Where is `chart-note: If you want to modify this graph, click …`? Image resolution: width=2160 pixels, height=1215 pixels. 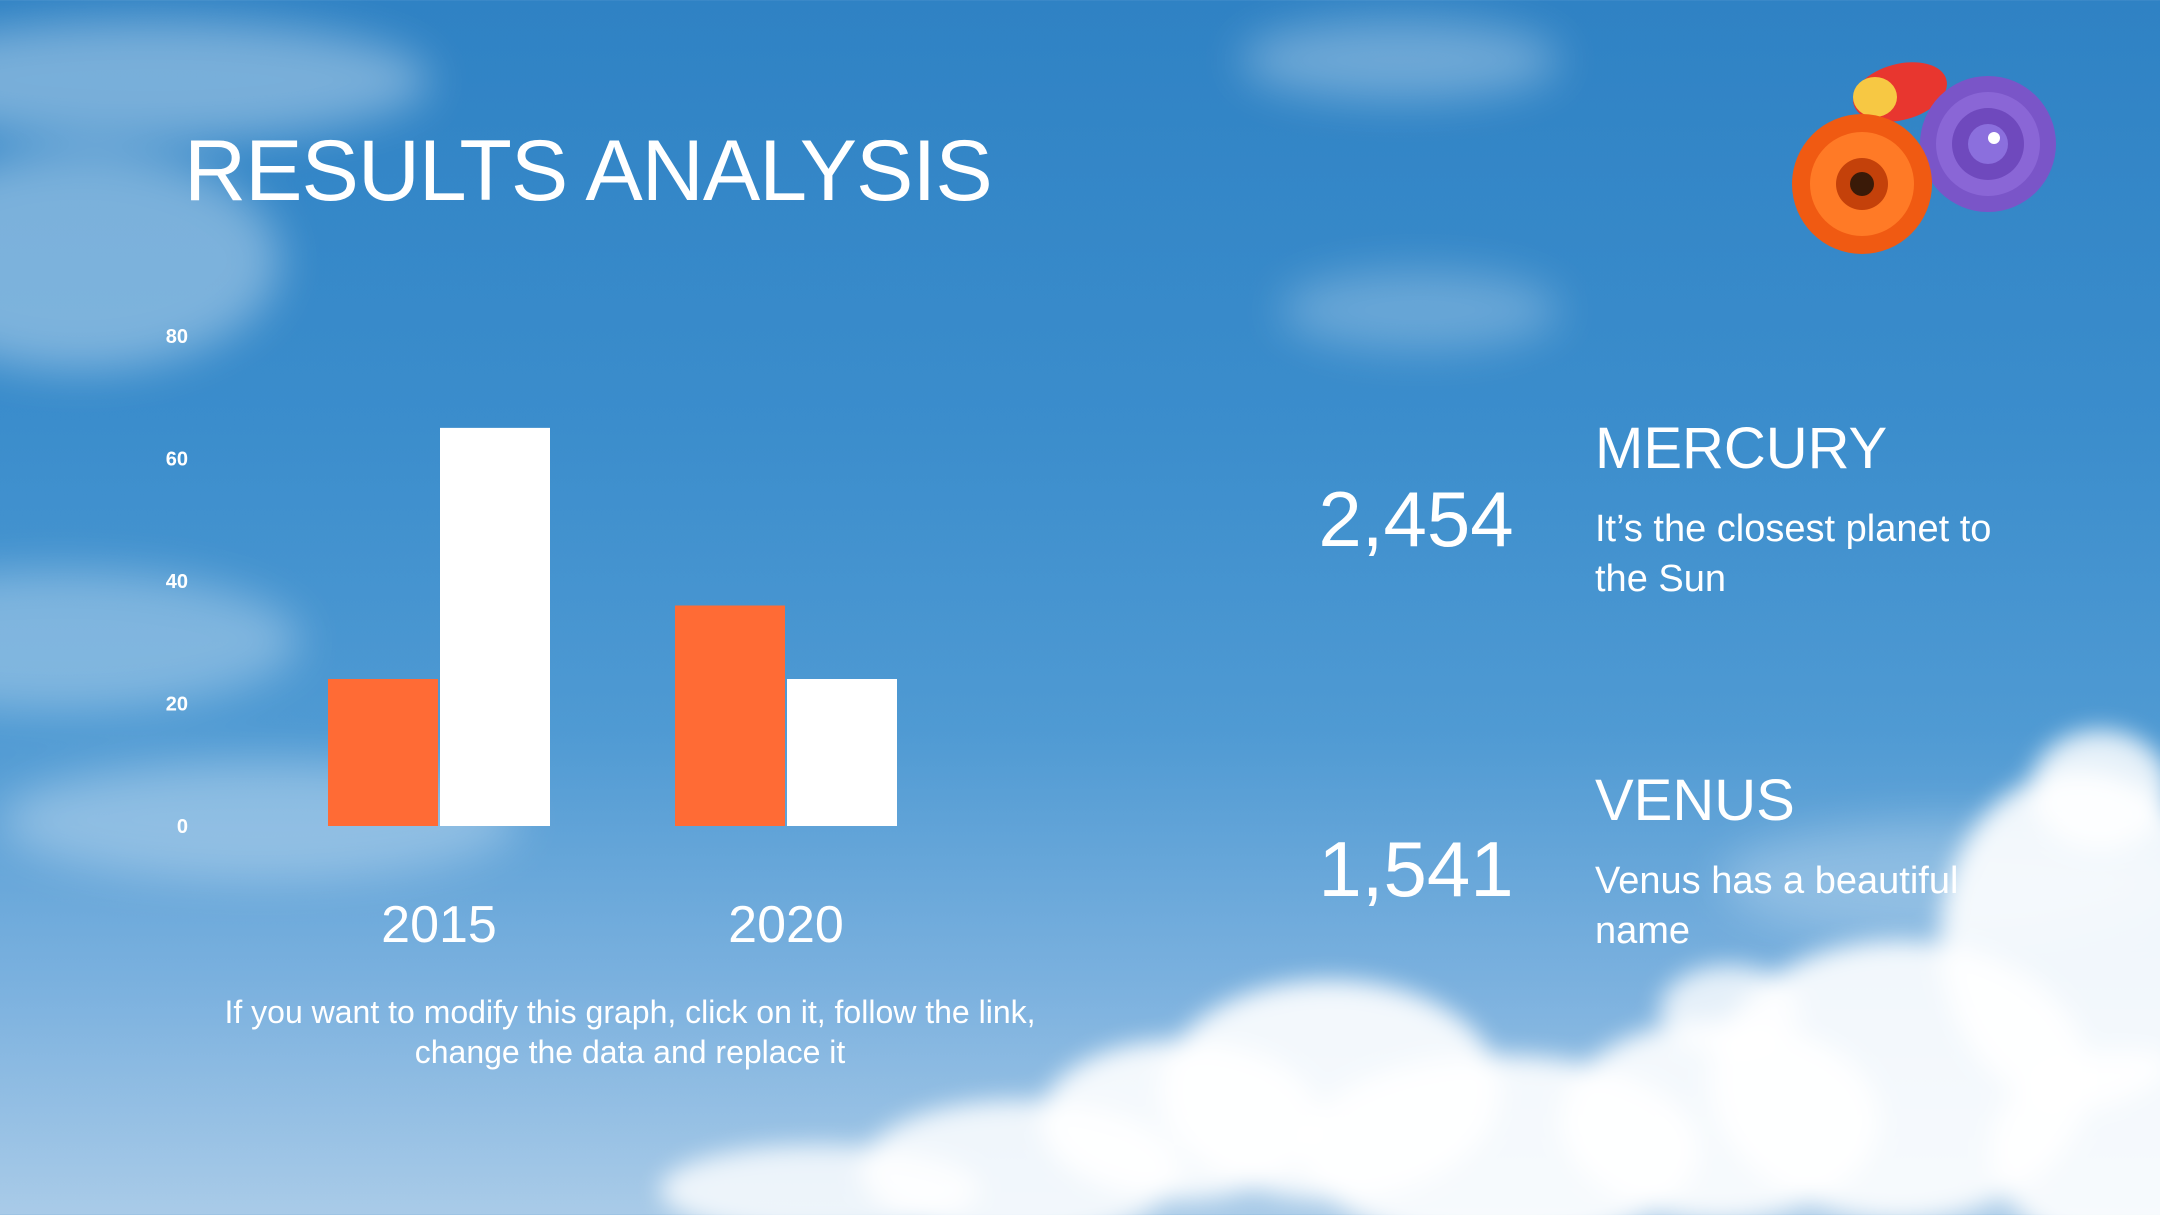
chart-note: If you want to modify this graph, click … is located at coordinates (630, 1032).